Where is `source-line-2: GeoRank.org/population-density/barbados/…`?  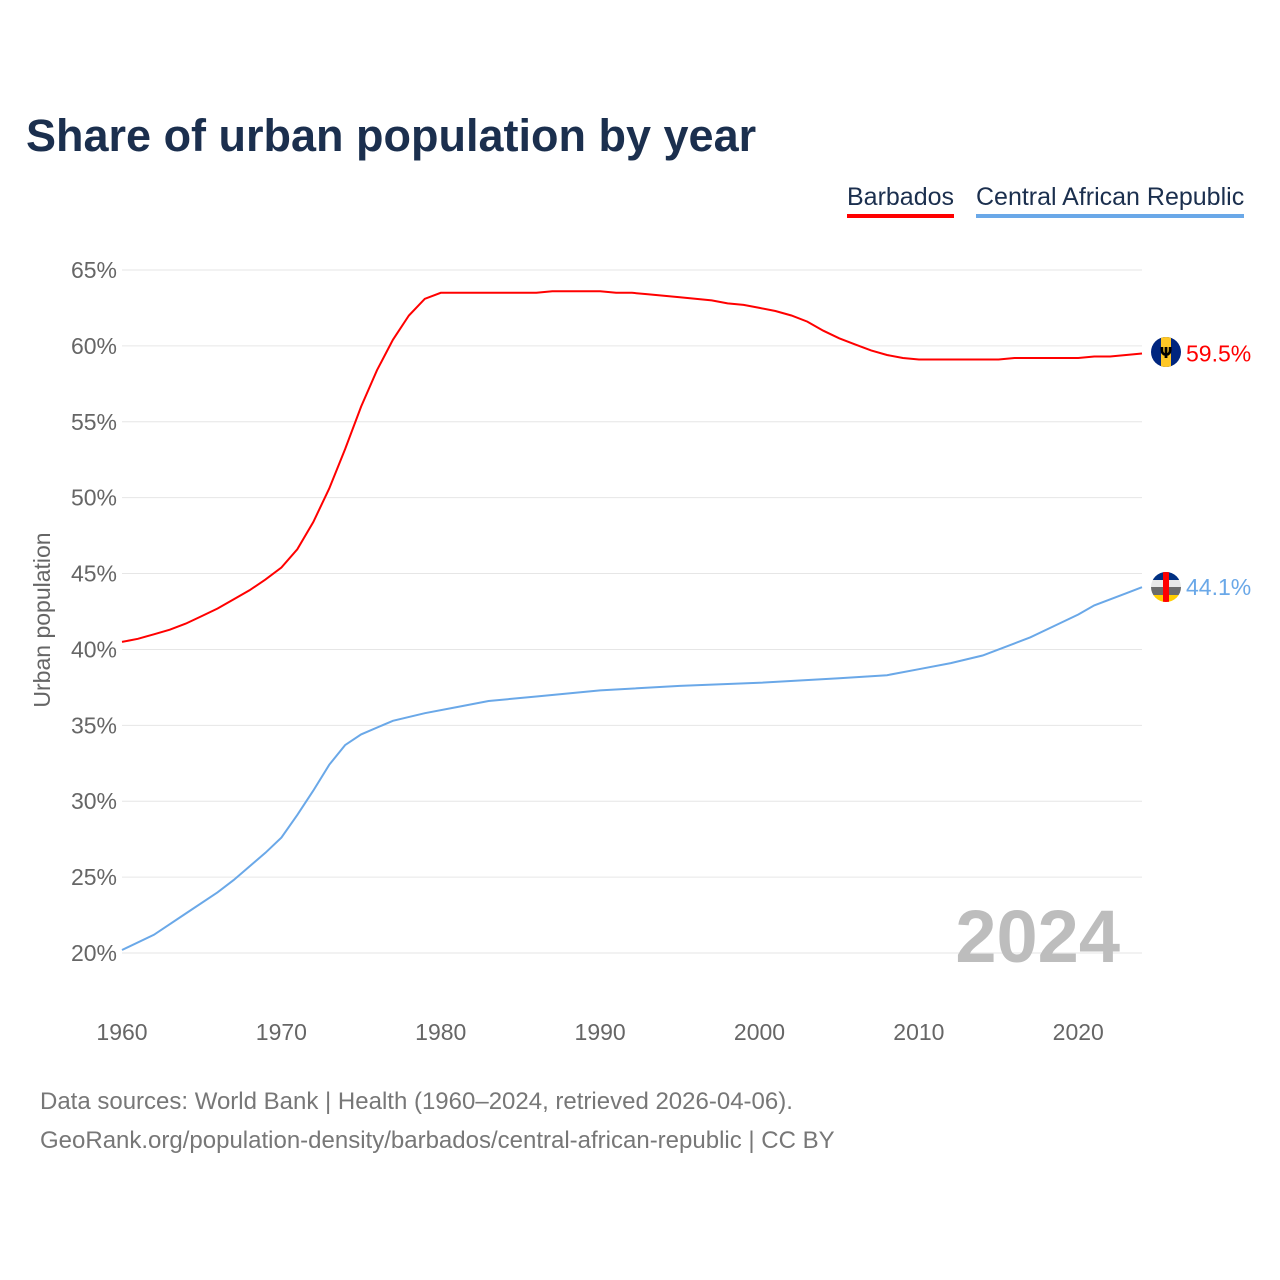 source-line-2: GeoRank.org/population-density/barbados/… is located at coordinates (437, 1140).